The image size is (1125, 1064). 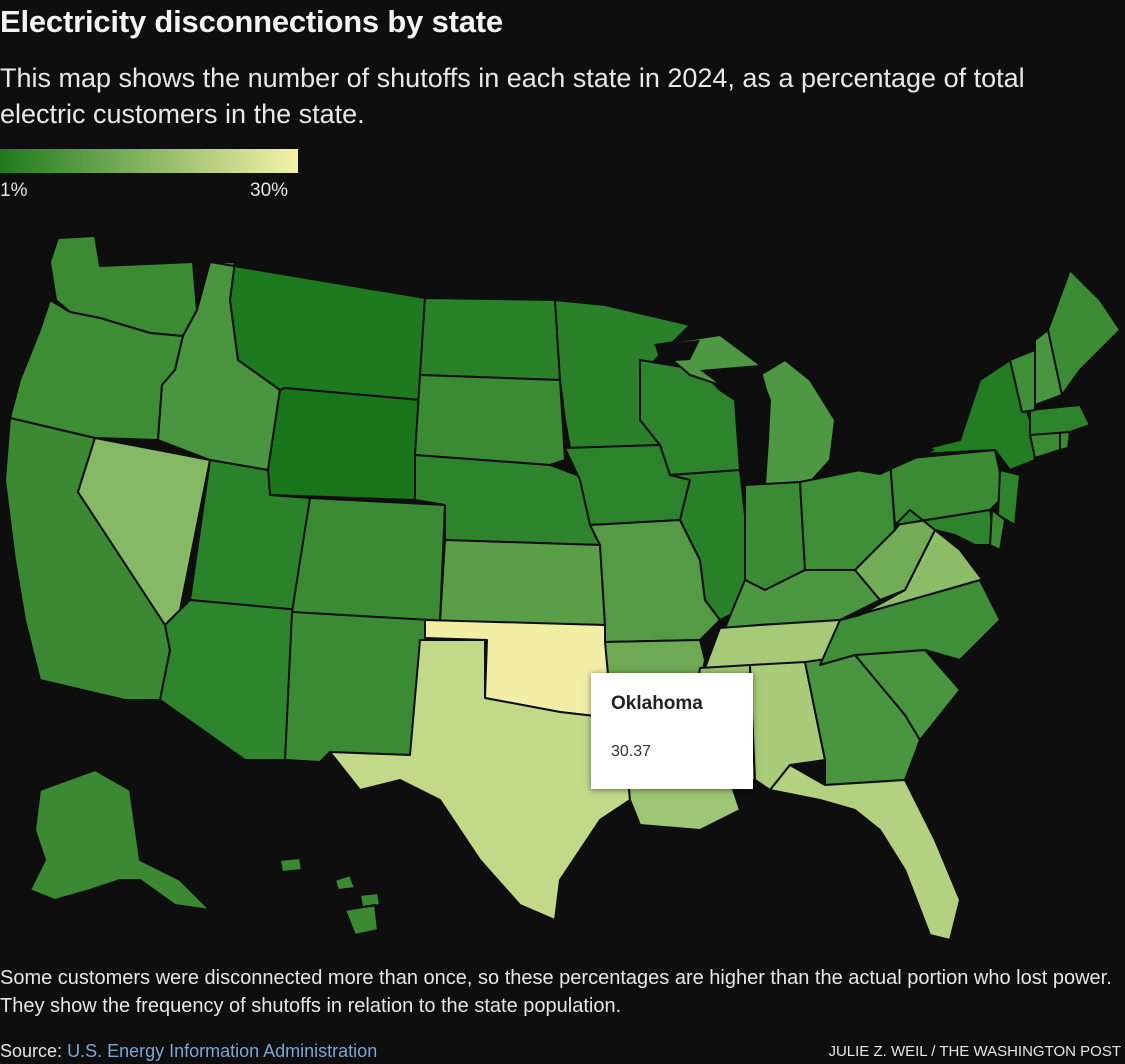 I want to click on color-legend-bar, so click(x=149, y=161).